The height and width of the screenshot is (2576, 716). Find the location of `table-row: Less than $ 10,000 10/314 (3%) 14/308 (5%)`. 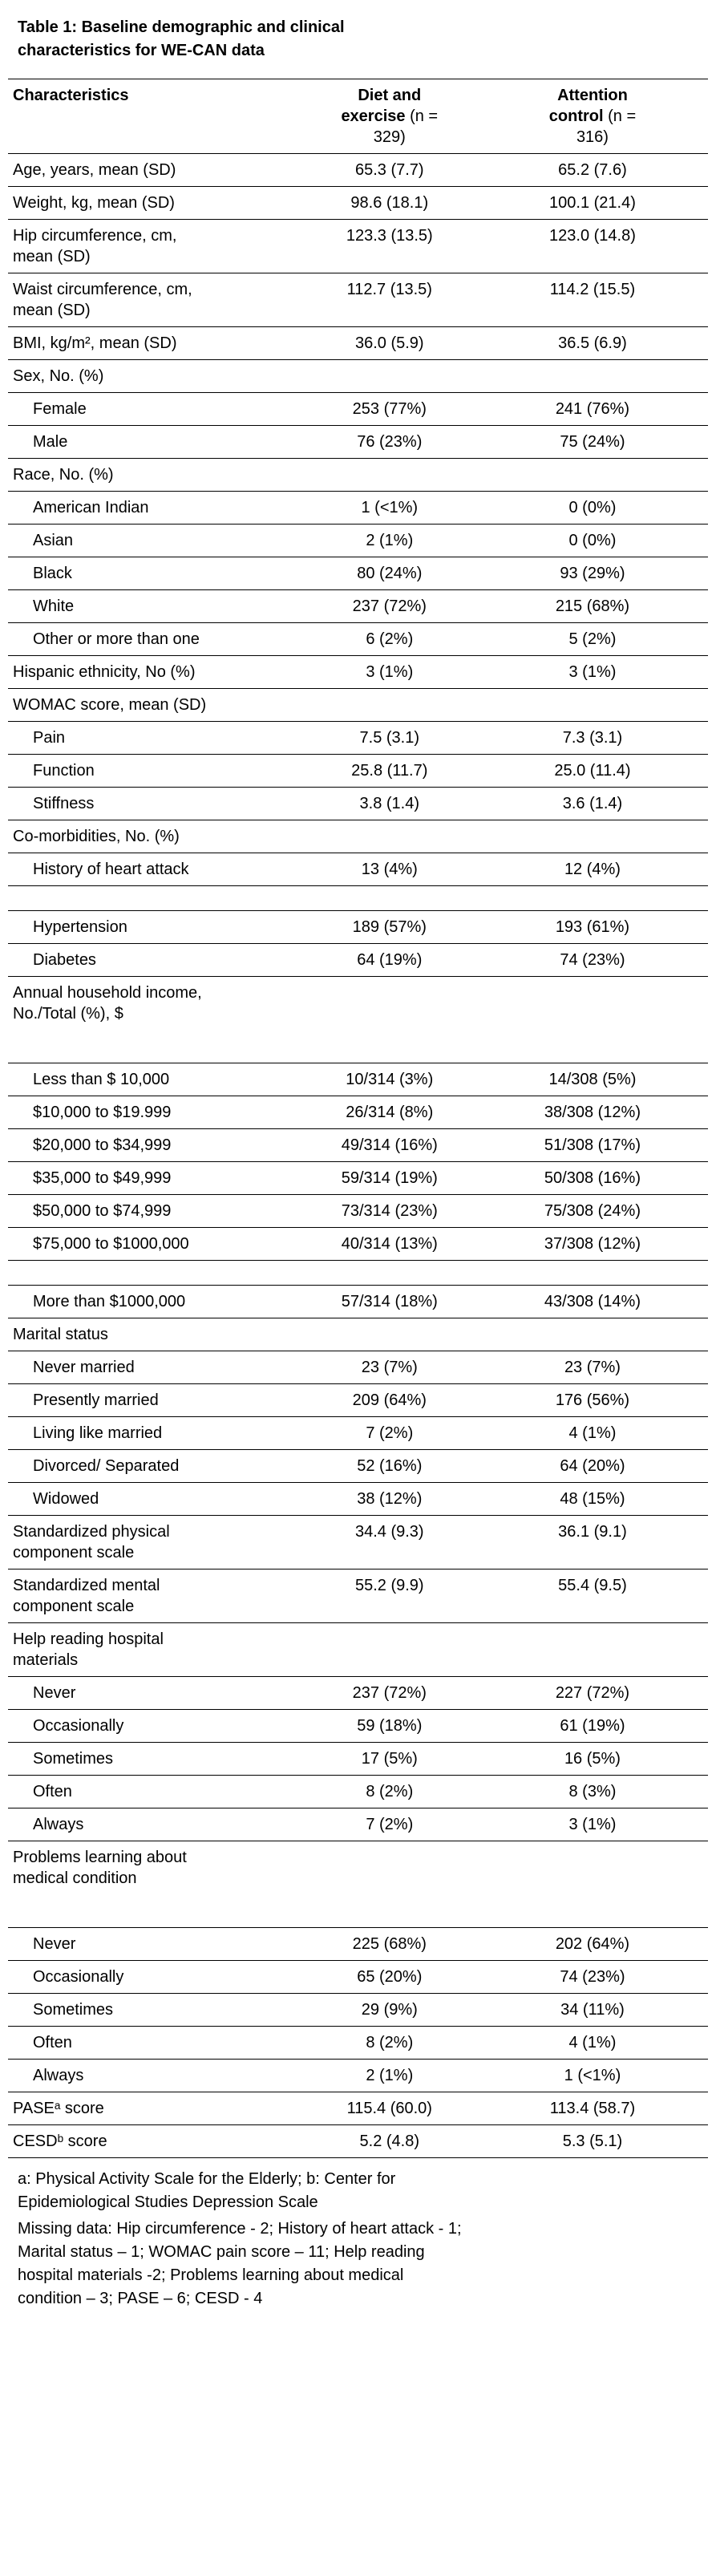

table-row: Less than $ 10,000 10/314 (3%) 14/308 (5%) is located at coordinates (358, 1079).